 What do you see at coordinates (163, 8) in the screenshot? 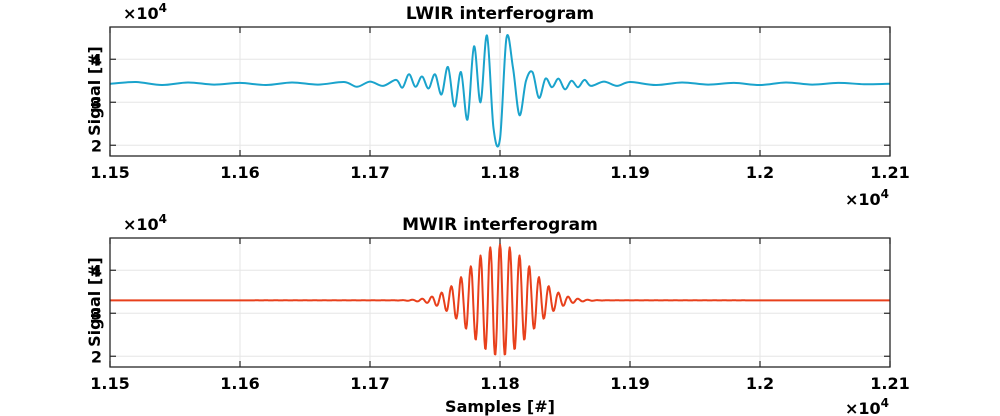
I see `y-exponent-power-lwir: 4` at bounding box center [163, 8].